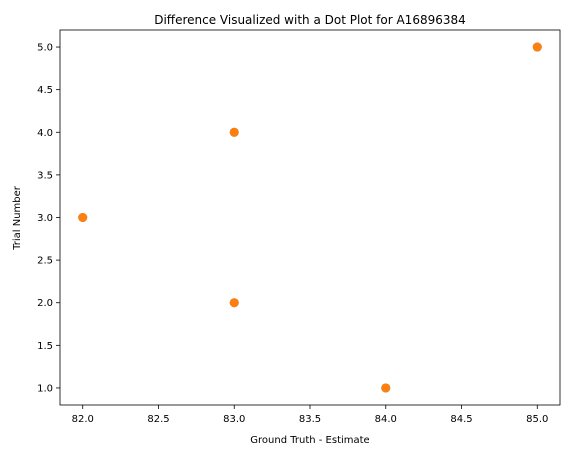 The width and height of the screenshot is (583, 453). I want to click on x-tick-label: 82.0, so click(83, 419).